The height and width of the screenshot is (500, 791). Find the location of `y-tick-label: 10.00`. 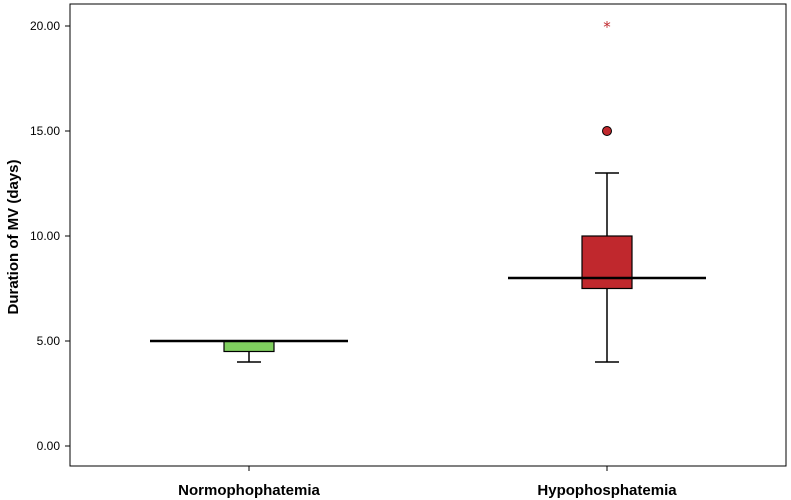

y-tick-label: 10.00 is located at coordinates (45, 236).